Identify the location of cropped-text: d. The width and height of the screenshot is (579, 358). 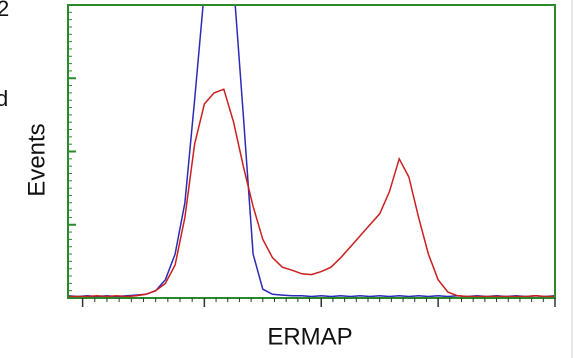
(4, 98).